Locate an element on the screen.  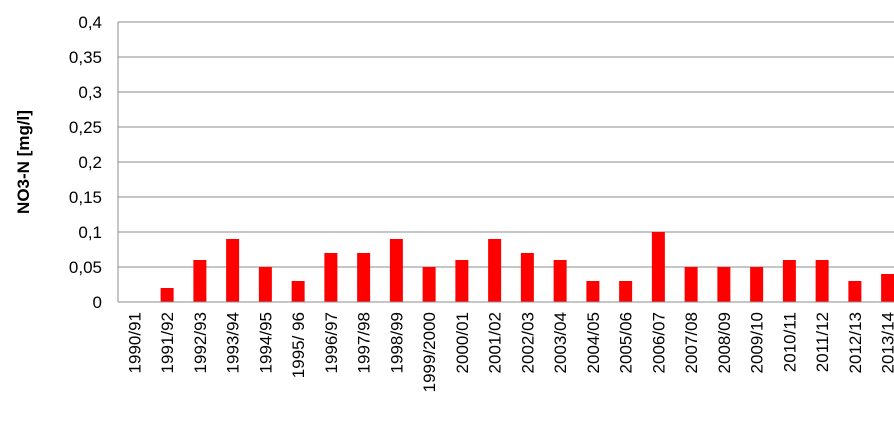
x-tick-label: 2005/06 is located at coordinates (626, 342).